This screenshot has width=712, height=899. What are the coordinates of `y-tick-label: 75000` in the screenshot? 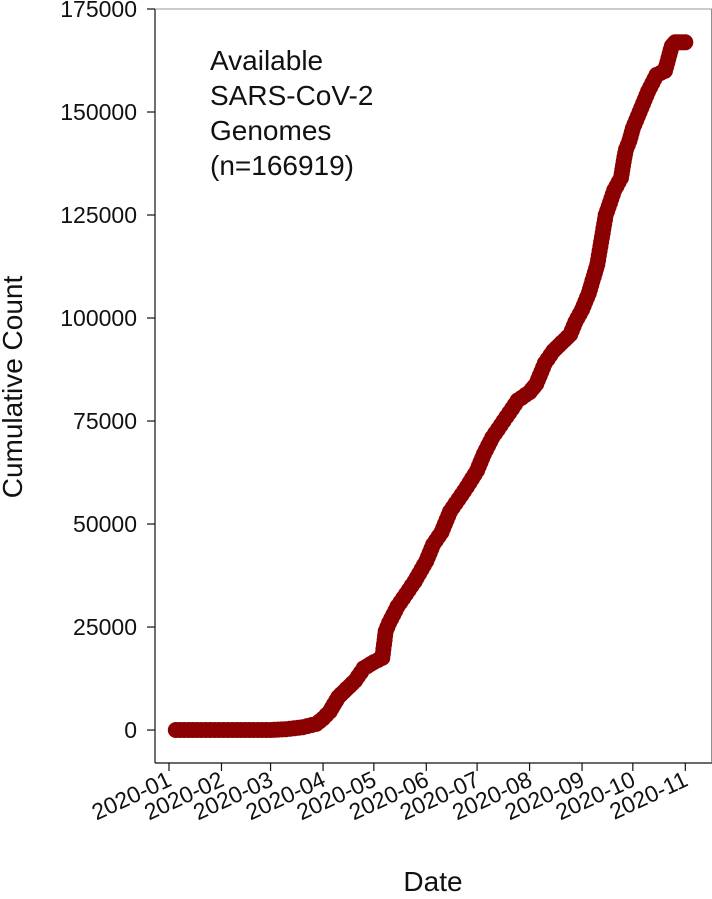 It's located at (105, 421).